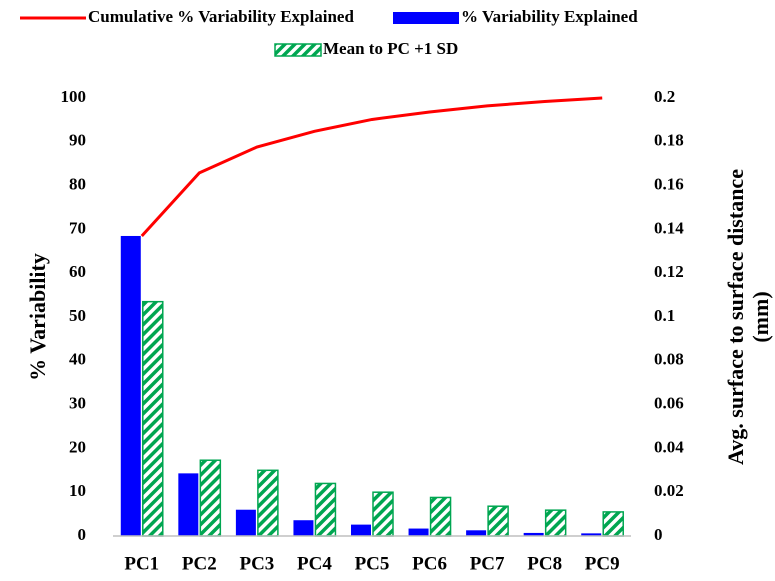  Describe the element at coordinates (77, 446) in the screenshot. I see `y-tick-label: 20` at that location.